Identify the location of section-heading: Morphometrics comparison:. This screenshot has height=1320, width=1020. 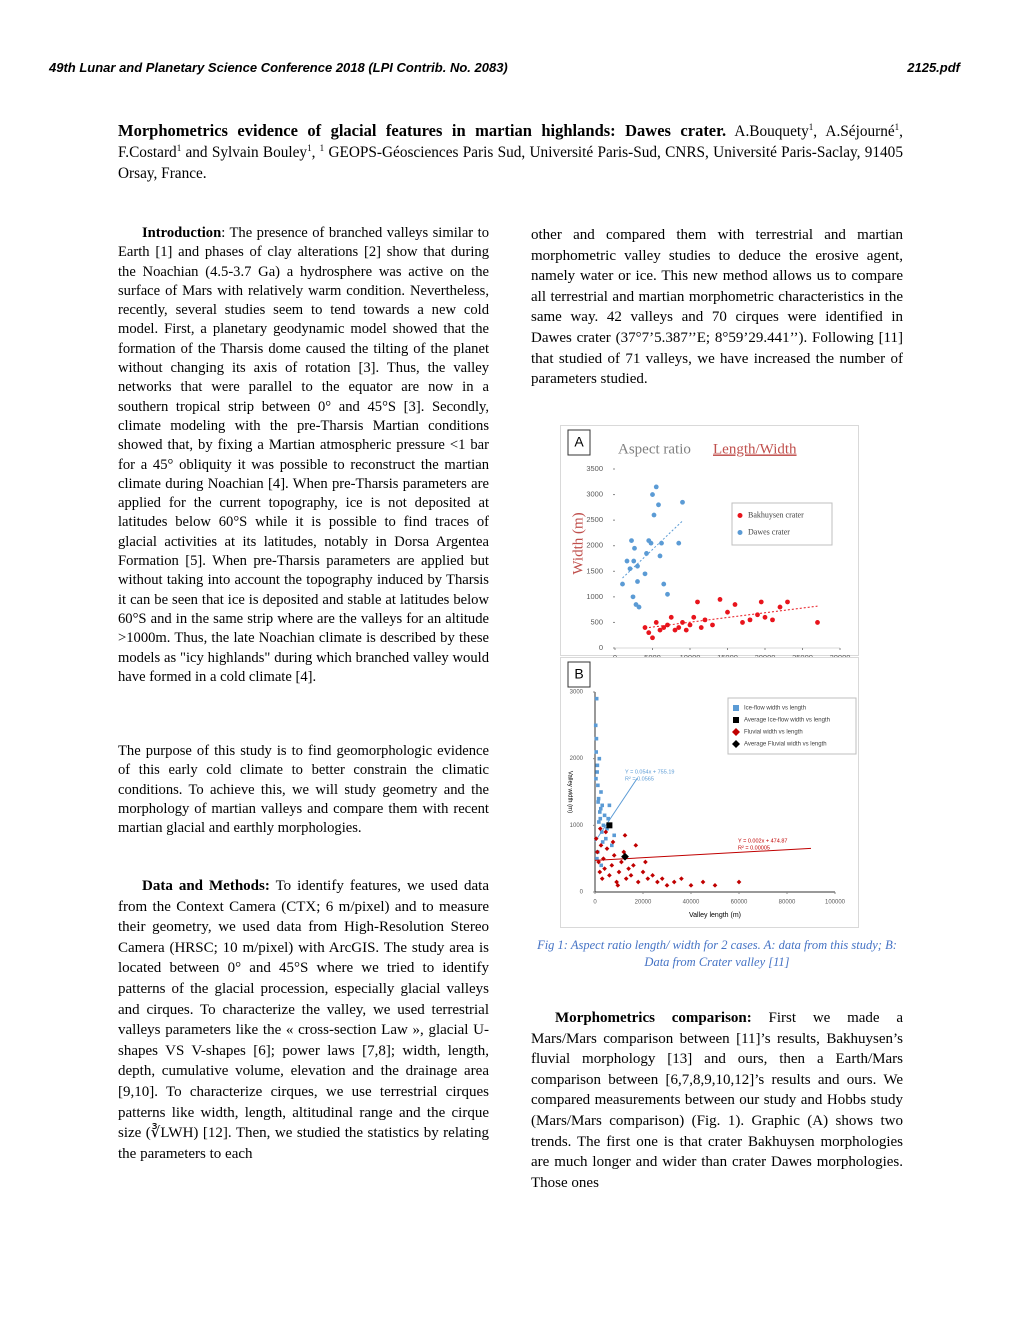
(653, 1018).